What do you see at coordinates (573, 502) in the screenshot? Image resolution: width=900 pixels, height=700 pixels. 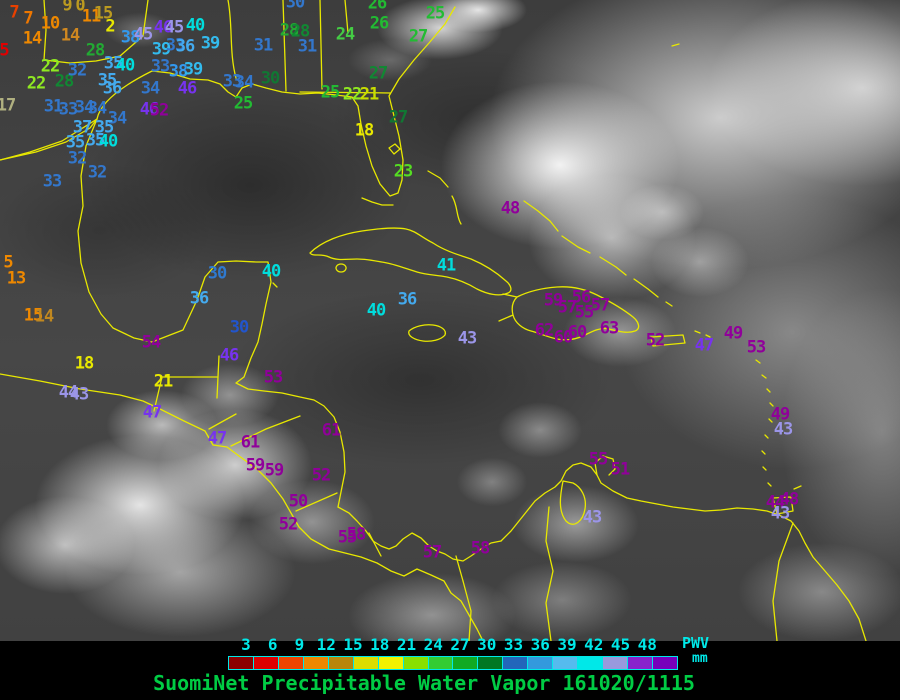 I see `lake-maracaibo` at bounding box center [573, 502].